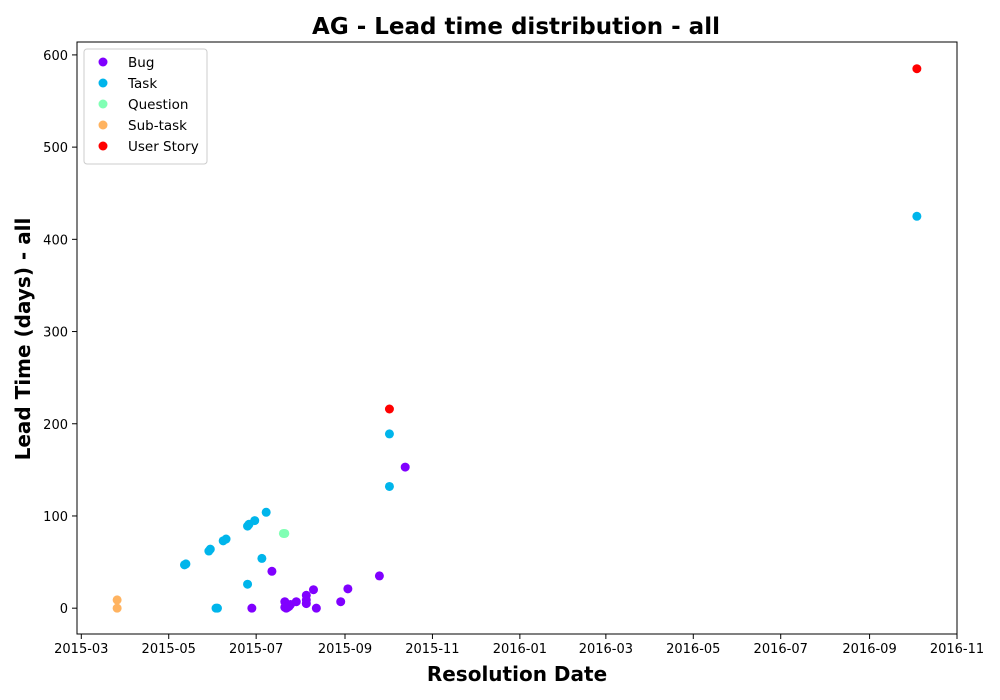  What do you see at coordinates (141, 63) in the screenshot?
I see `legend-label: Bug` at bounding box center [141, 63].